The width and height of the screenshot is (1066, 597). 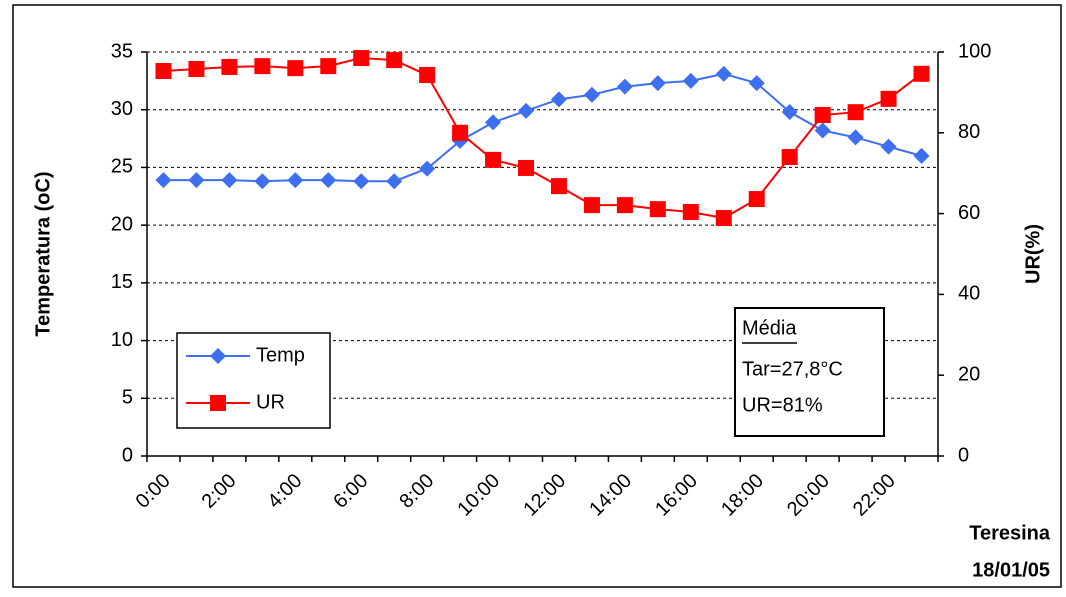 What do you see at coordinates (969, 132) in the screenshot?
I see `y2-tick-label: 80` at bounding box center [969, 132].